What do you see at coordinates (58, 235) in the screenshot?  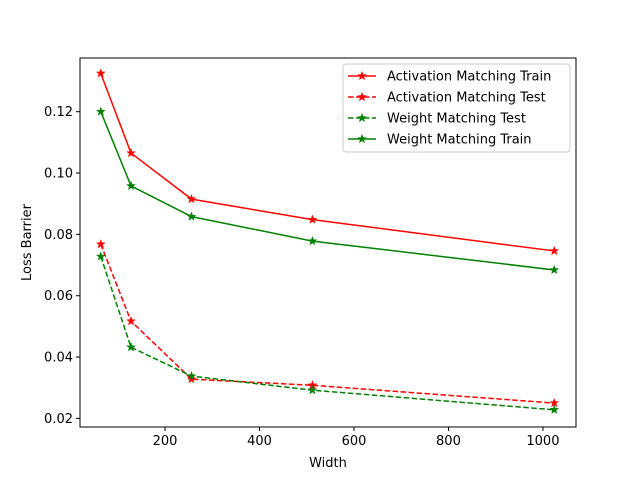 I see `y-tick-label: 0.08` at bounding box center [58, 235].